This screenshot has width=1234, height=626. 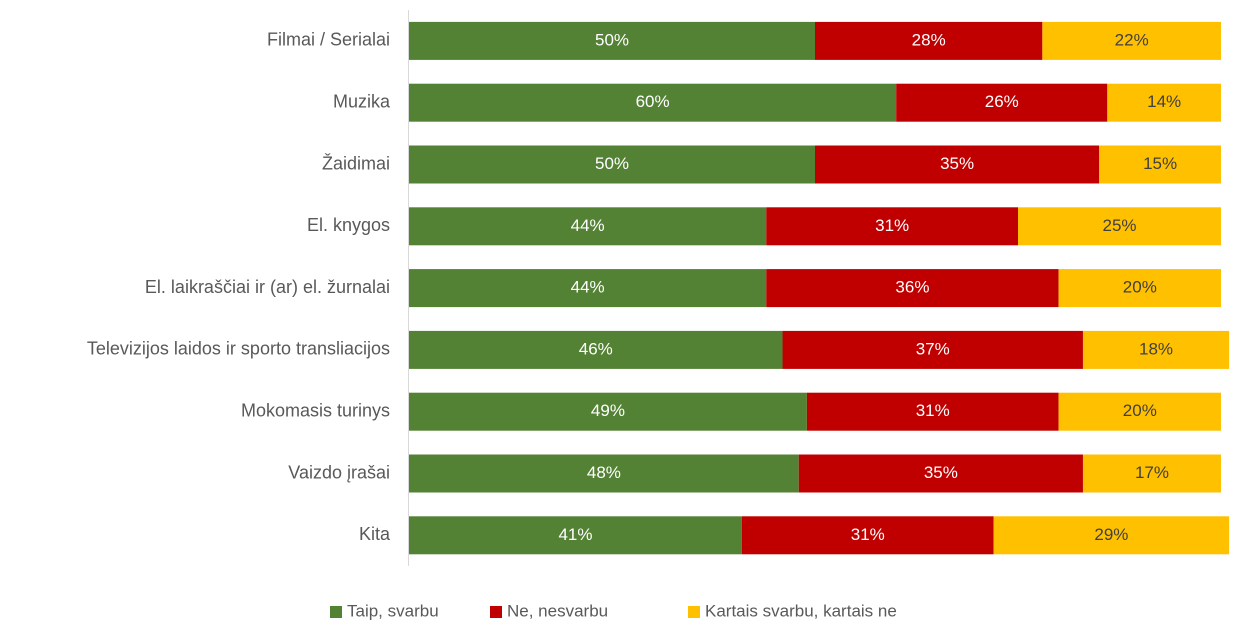 I want to click on data-label: 26%, so click(x=1002, y=101).